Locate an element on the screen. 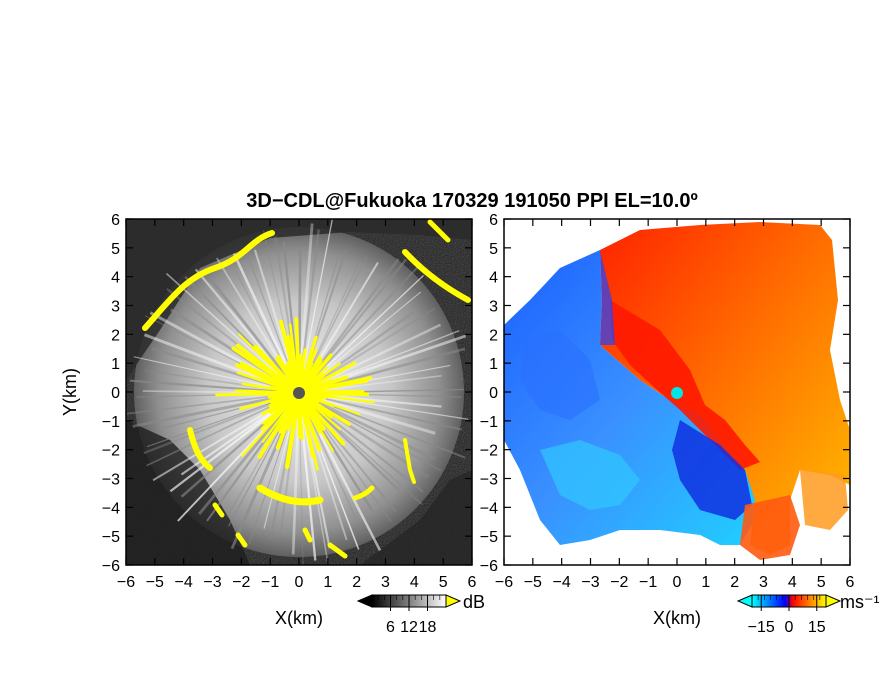  velocity-receding-region is located at coordinates (725, 388).